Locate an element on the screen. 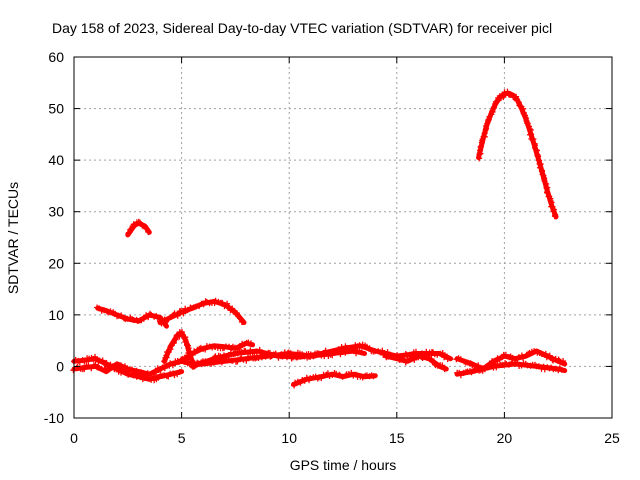 The height and width of the screenshot is (480, 640). x-tick-label: 25 is located at coordinates (612, 438).